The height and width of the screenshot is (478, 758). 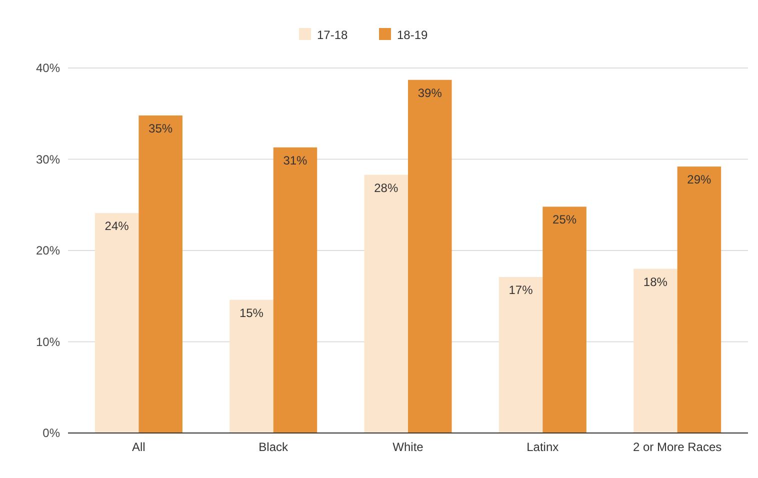 I want to click on legend-label: 18-19, so click(x=412, y=35).